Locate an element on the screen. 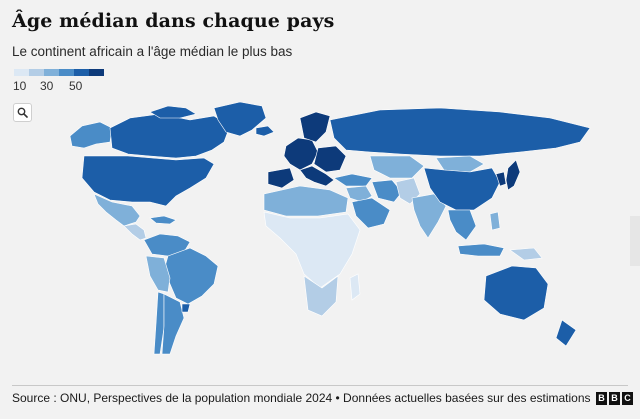 This screenshot has height=419, width=640. legend-color-scale is located at coordinates (59, 72).